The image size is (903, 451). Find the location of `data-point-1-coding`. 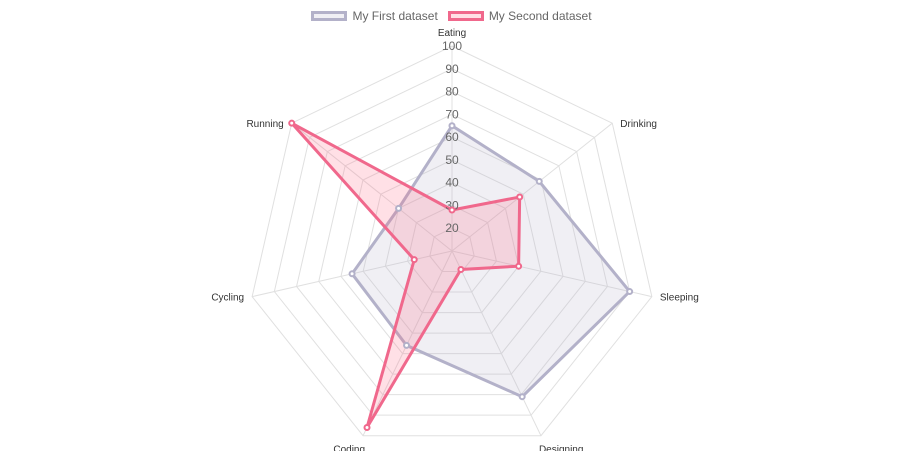

data-point-1-coding is located at coordinates (407, 345).